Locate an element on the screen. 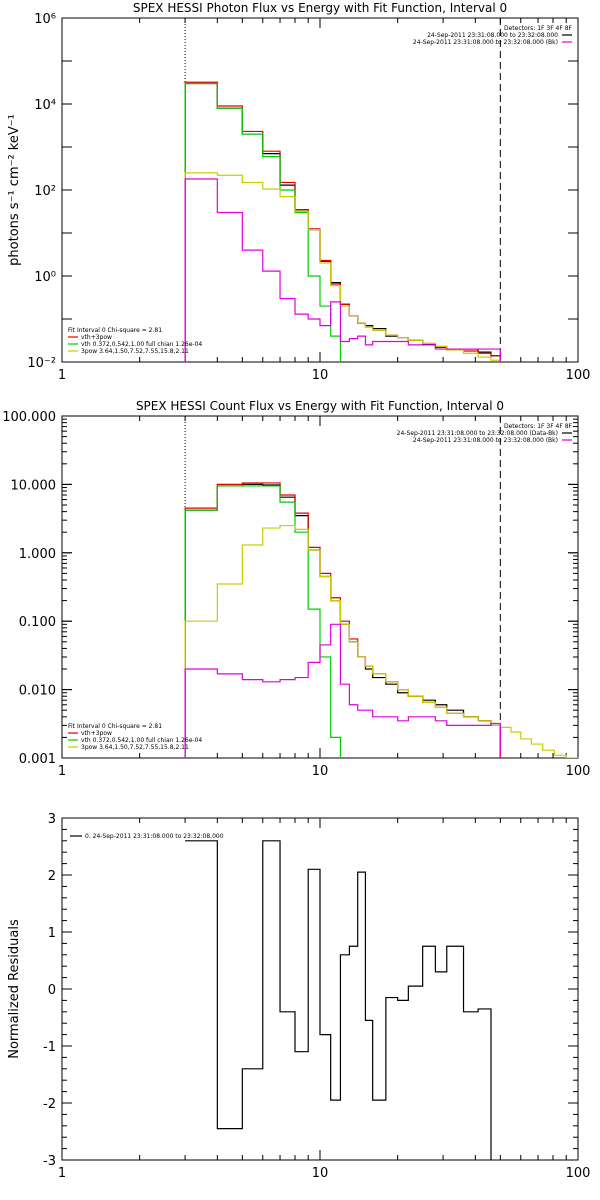  y-tick-label: 3 is located at coordinates (52, 819).